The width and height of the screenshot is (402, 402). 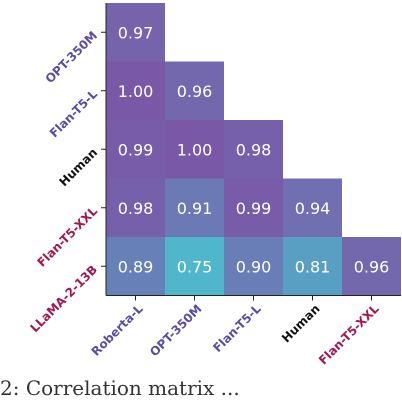 What do you see at coordinates (237, 328) in the screenshot?
I see `x-tick-label: Flan-T5-L` at bounding box center [237, 328].